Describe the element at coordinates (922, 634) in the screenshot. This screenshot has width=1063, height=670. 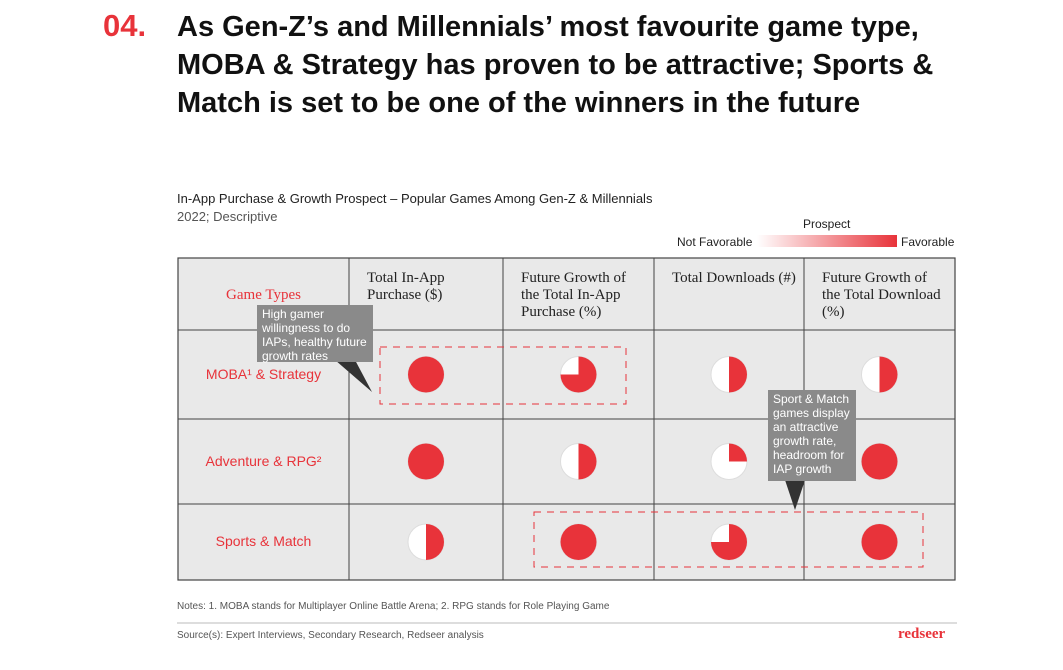
I see `logo: redseer` at that location.